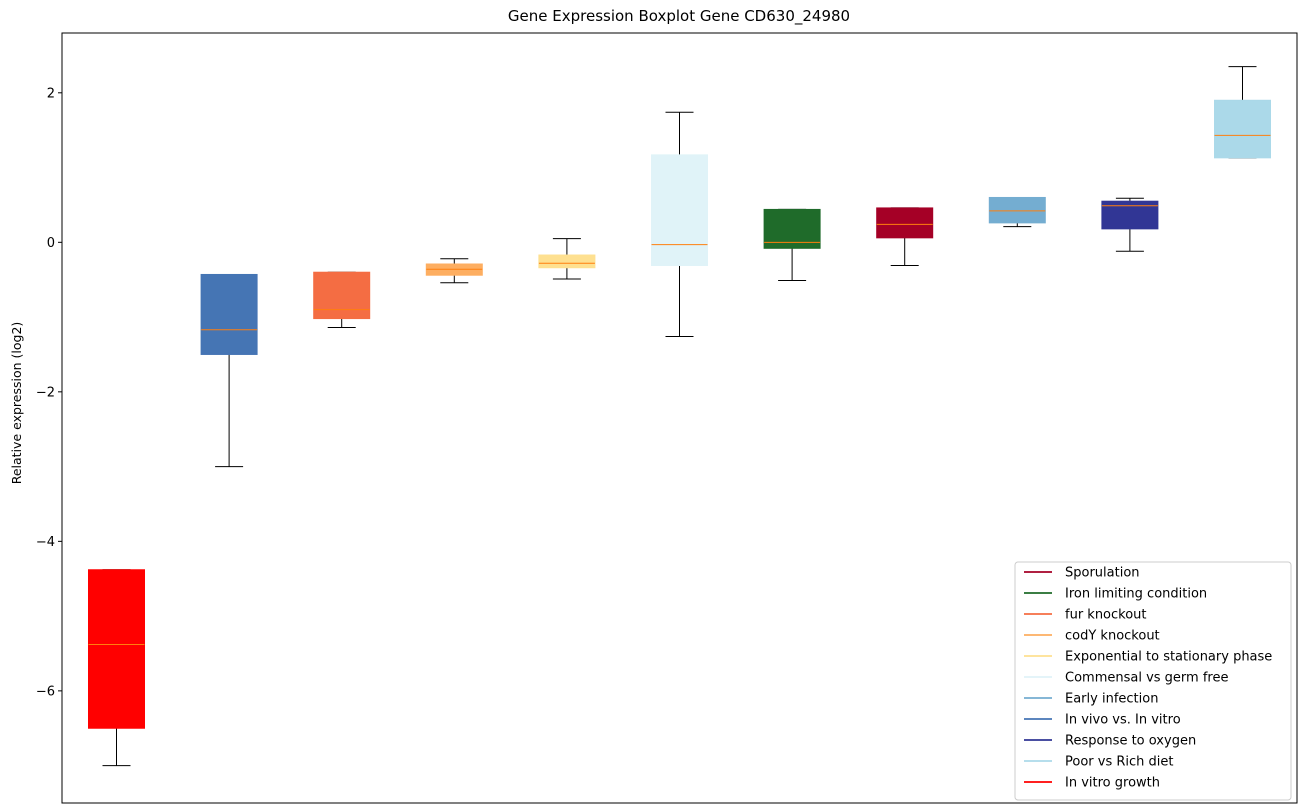 The height and width of the screenshot is (812, 1309). What do you see at coordinates (45, 392) in the screenshot?
I see `y-tick-label: −2` at bounding box center [45, 392].